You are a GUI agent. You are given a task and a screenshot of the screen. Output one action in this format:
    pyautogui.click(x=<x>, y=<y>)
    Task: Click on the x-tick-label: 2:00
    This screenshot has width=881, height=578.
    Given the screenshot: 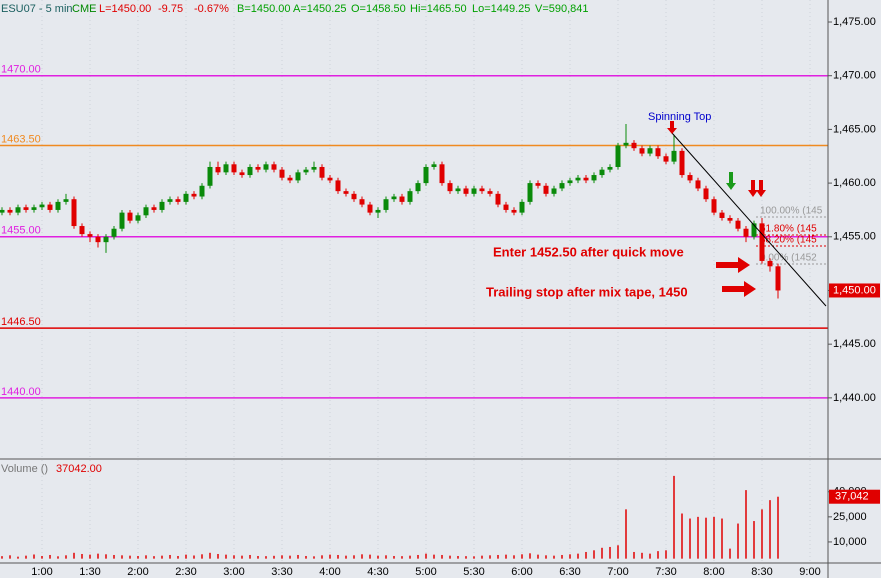 What is the action you would take?
    pyautogui.click(x=137, y=572)
    